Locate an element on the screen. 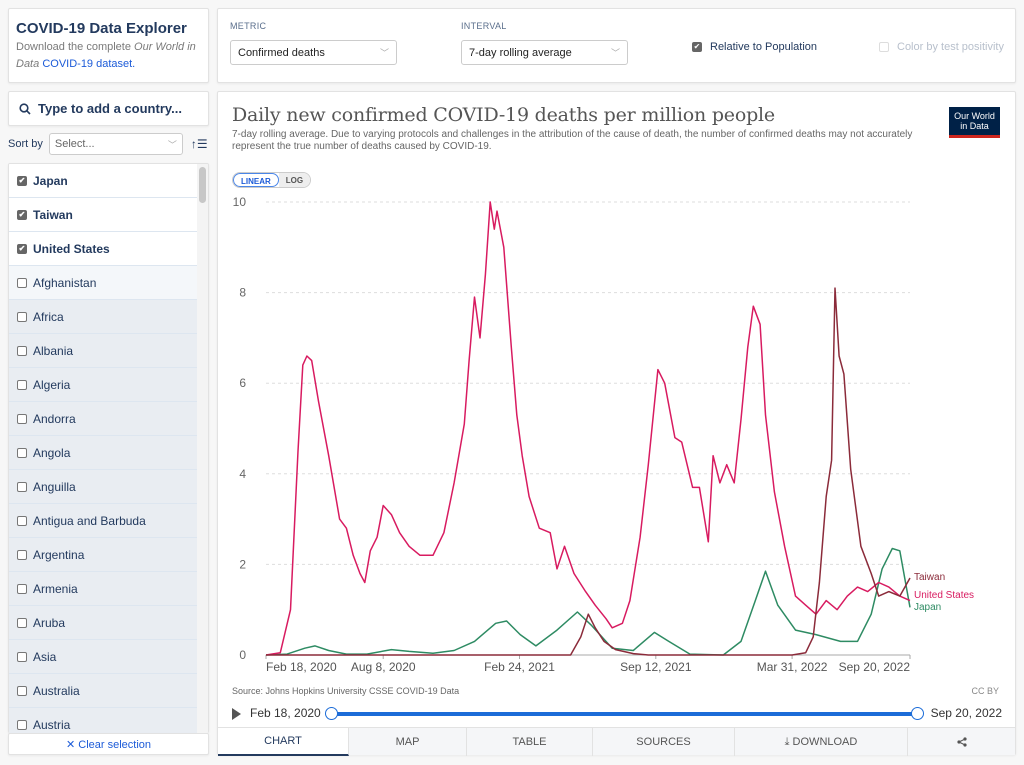 Image resolution: width=1024 pixels, height=765 pixels. share-icon is located at coordinates (961, 742).